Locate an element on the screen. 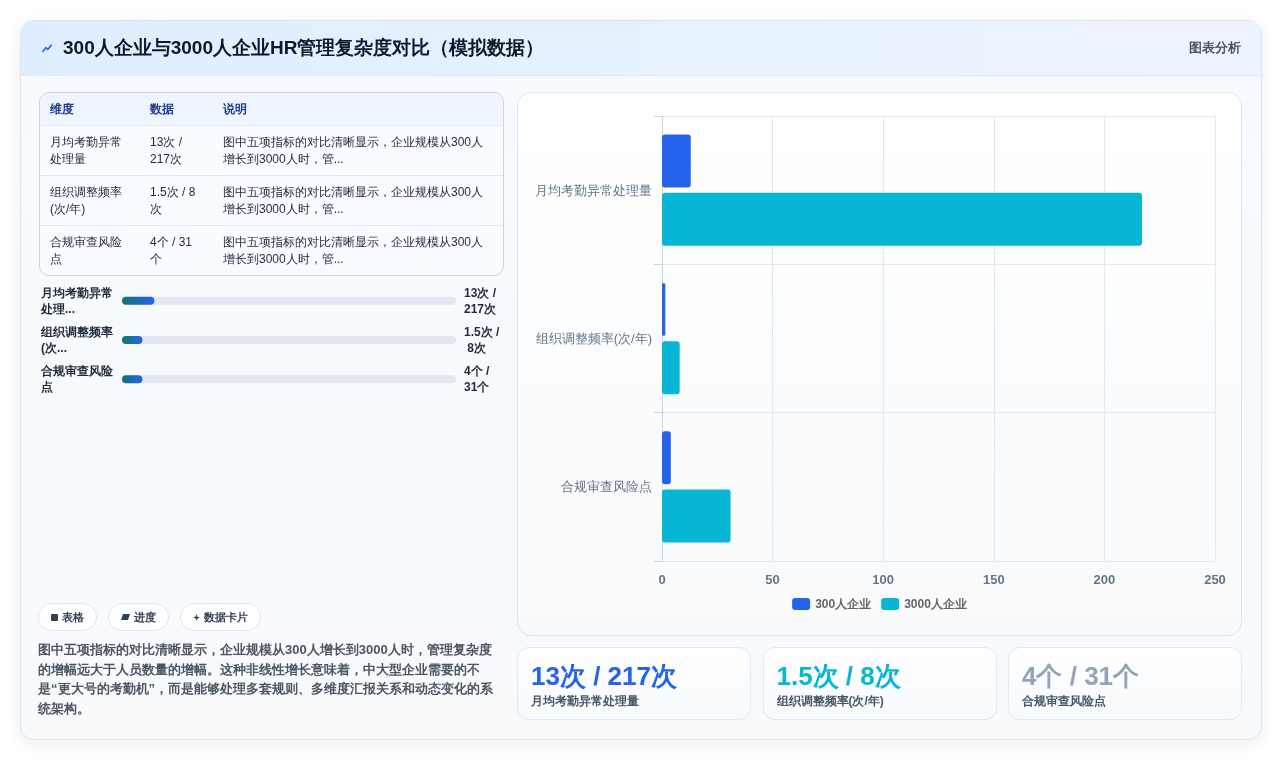 The image size is (1282, 761). text: 图表分析 is located at coordinates (1215, 48).